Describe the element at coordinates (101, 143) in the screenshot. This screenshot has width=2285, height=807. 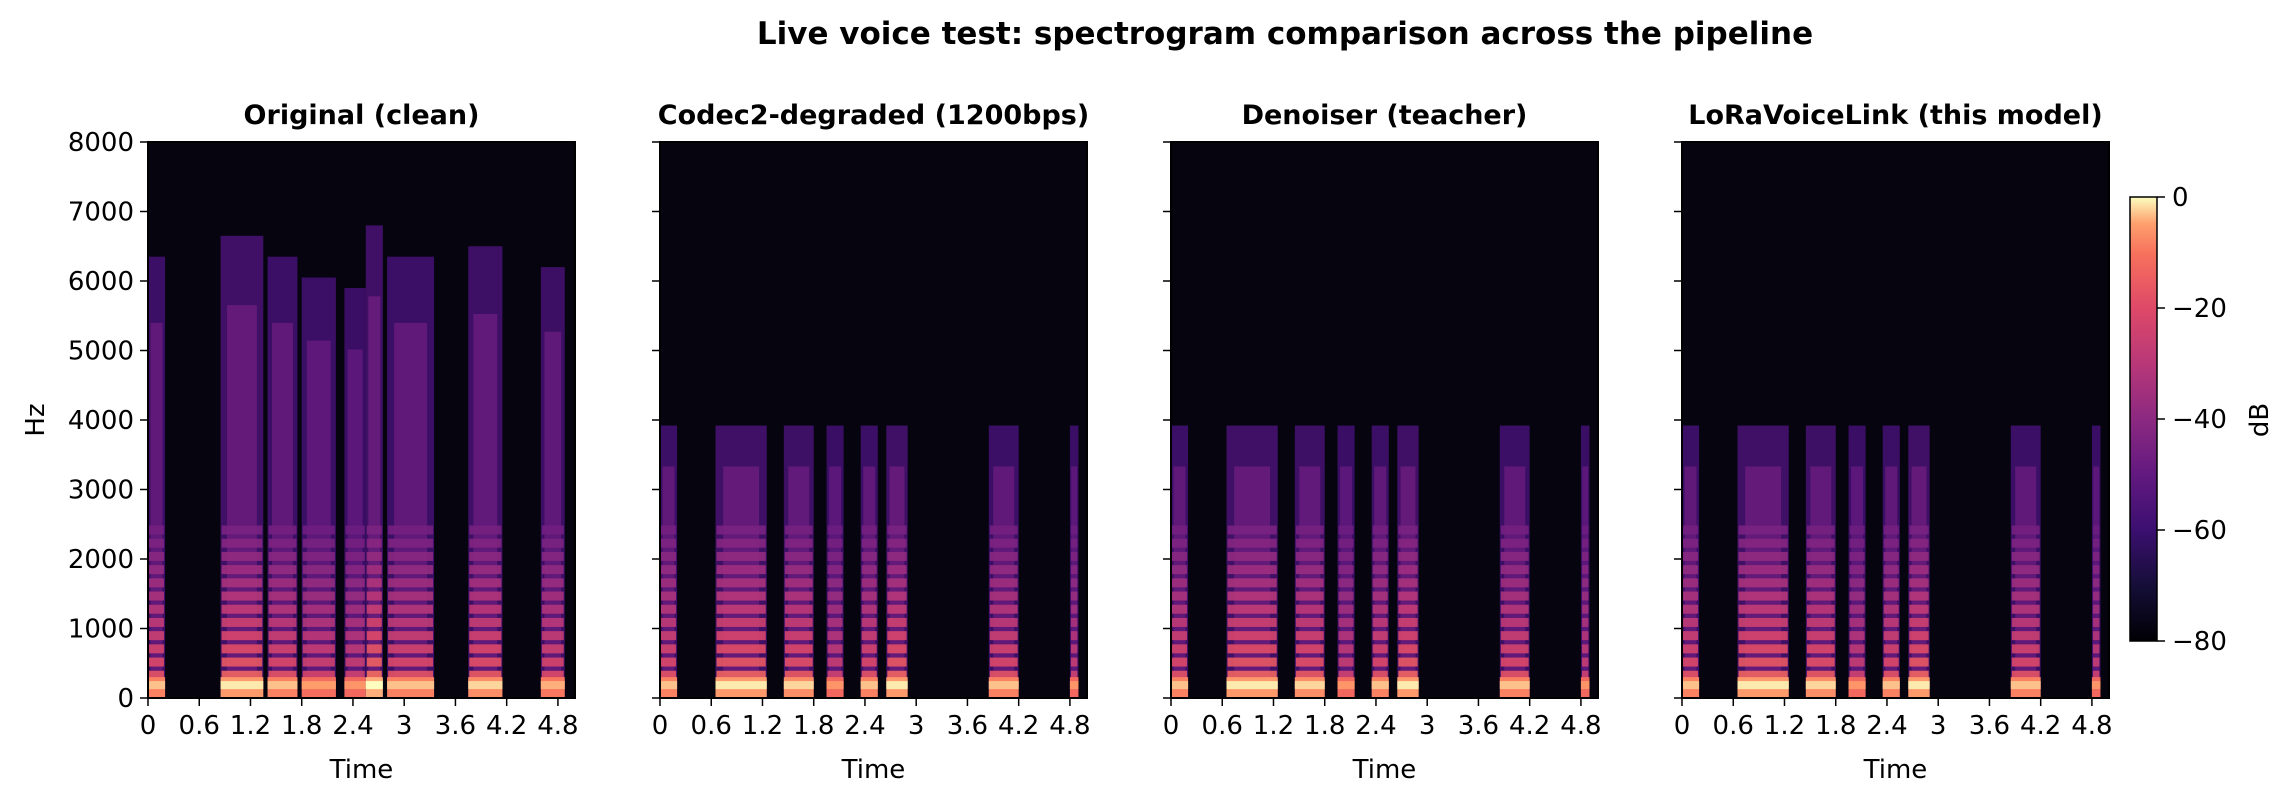
I see `y-tick-label: 8000` at that location.